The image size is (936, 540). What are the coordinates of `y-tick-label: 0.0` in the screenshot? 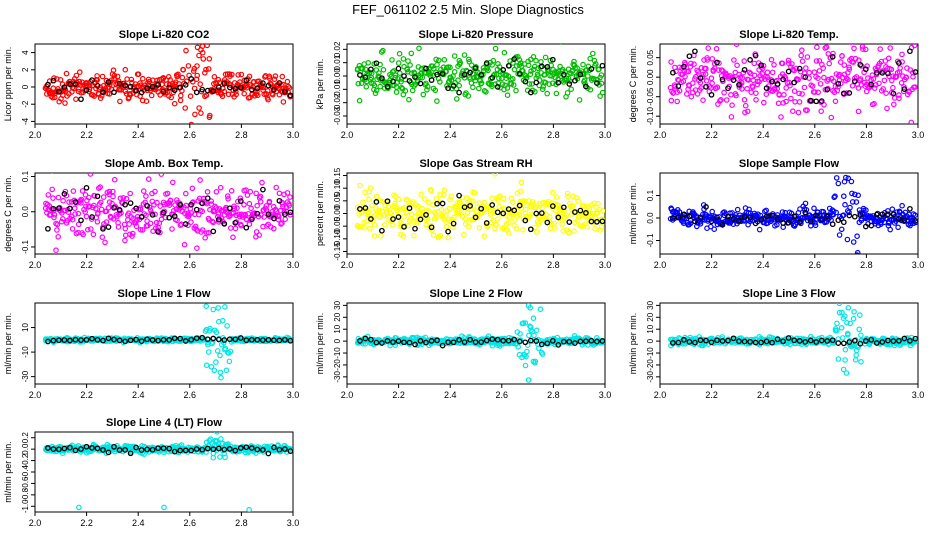 It's located at (650, 218).